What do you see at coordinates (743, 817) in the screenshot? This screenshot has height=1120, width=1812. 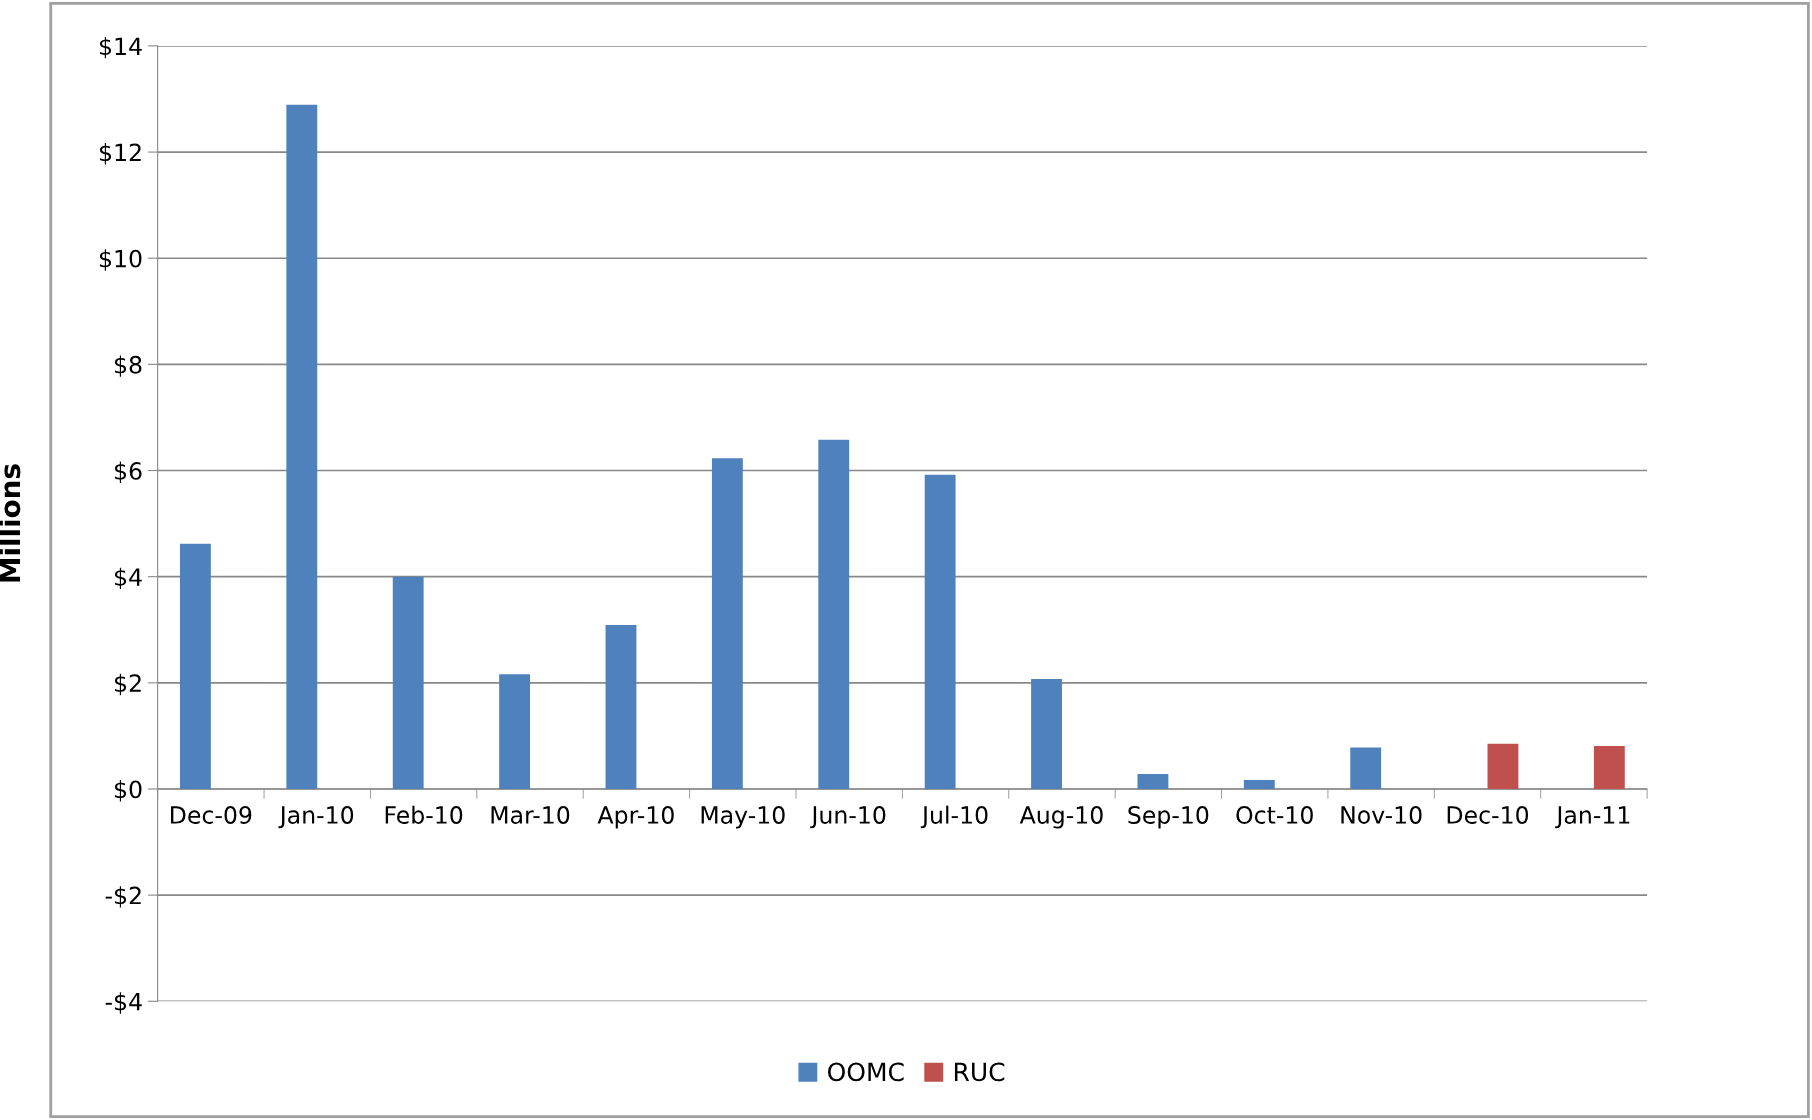 I see `x-tick-label: May-10` at bounding box center [743, 817].